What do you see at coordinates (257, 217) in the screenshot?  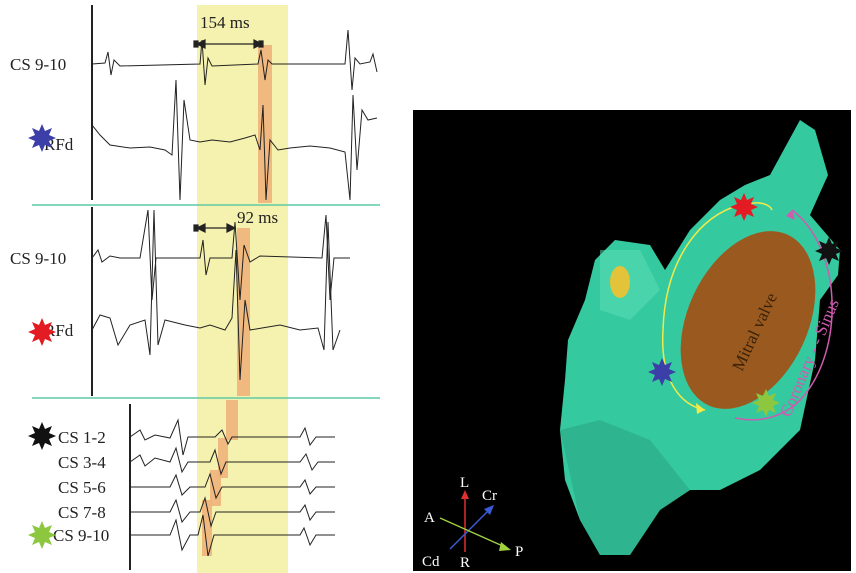 I see `interval-label-92: 92 ms` at bounding box center [257, 217].